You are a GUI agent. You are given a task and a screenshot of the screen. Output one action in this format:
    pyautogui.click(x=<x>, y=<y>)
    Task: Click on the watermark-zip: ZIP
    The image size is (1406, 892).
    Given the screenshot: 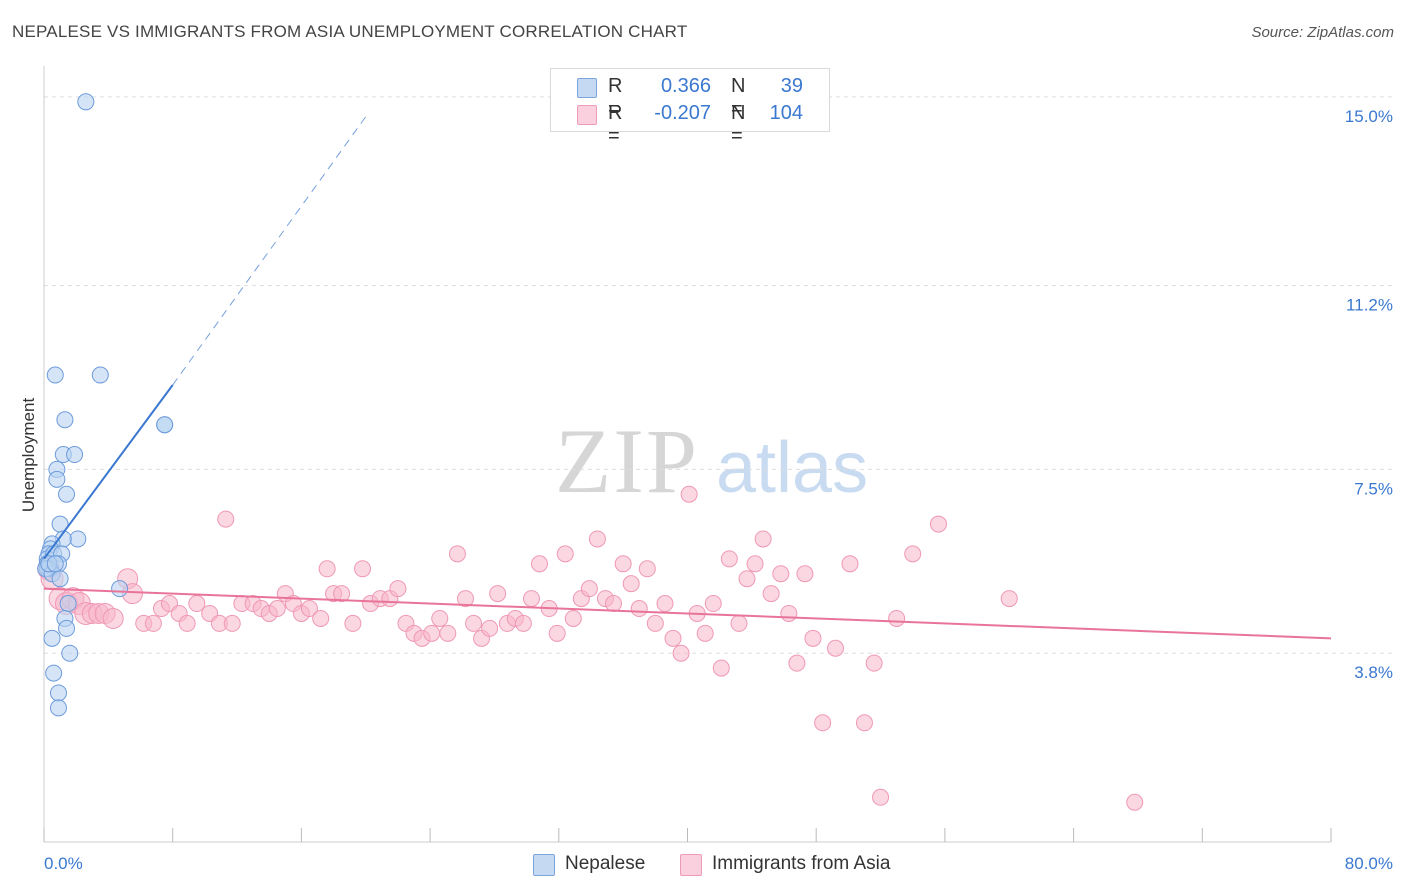 What is the action you would take?
    pyautogui.click(x=627, y=461)
    